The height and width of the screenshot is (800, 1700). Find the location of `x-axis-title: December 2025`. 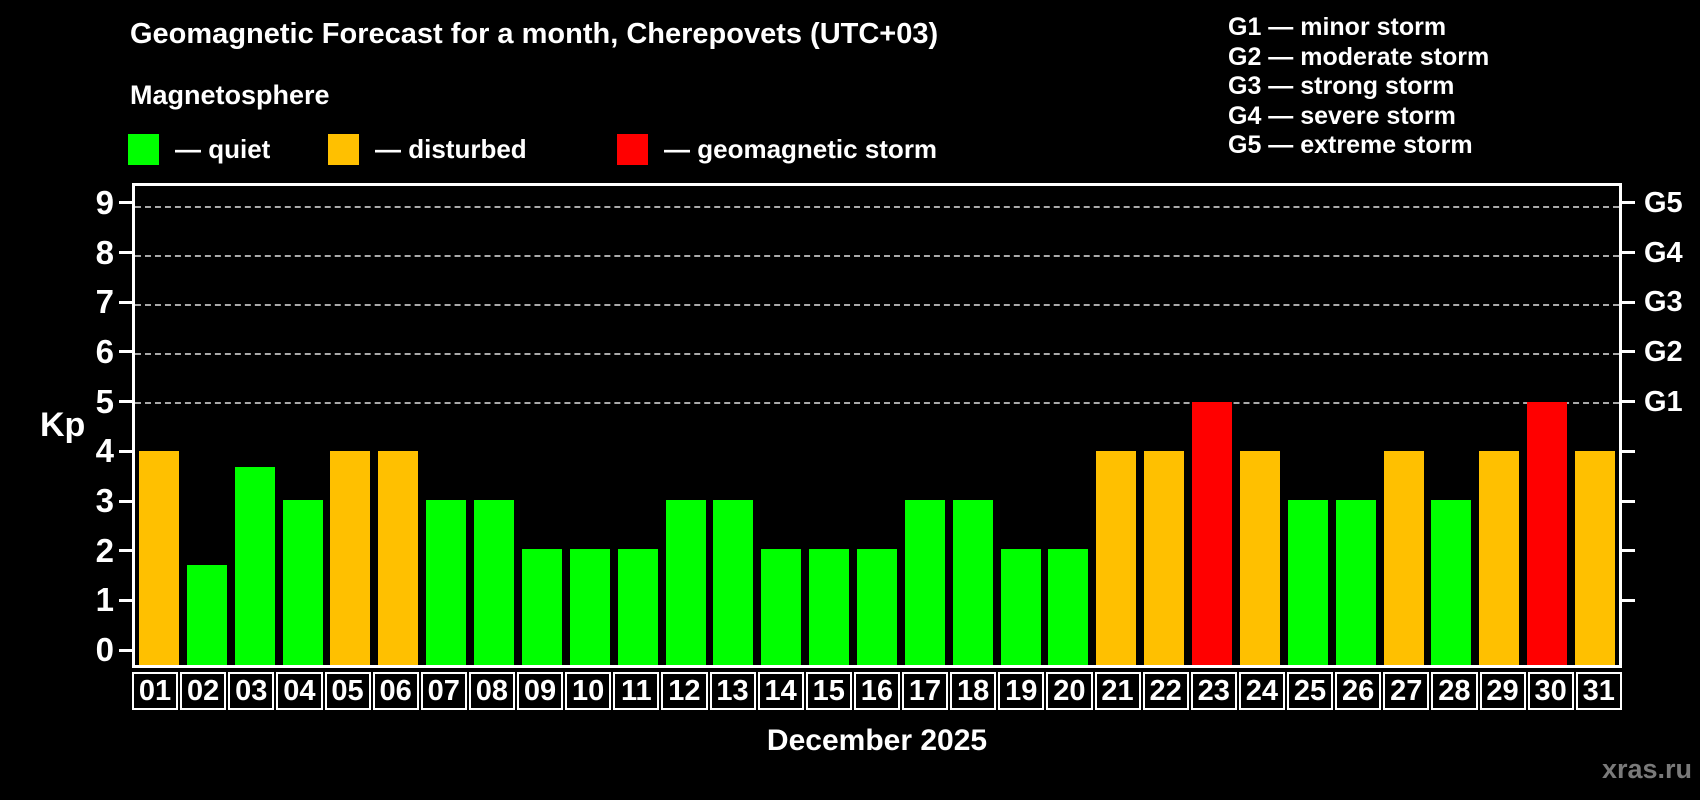

x-axis-title: December 2025 is located at coordinates (877, 740).